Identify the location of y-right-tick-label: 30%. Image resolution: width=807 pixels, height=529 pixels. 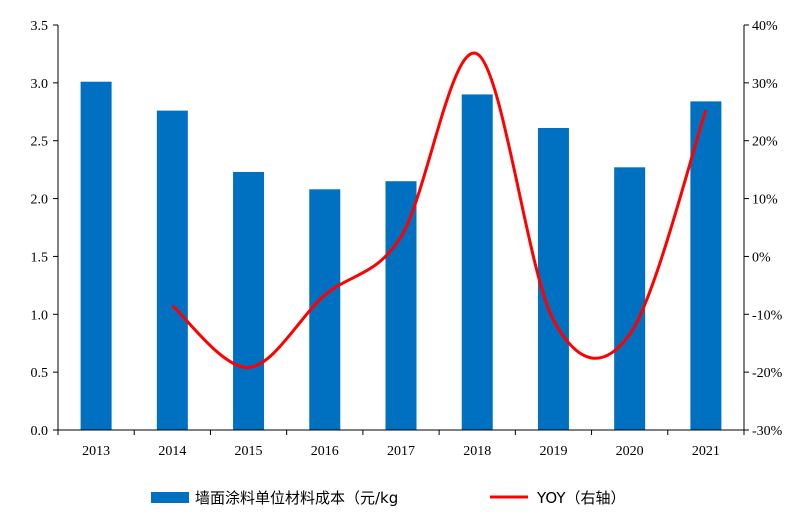
(765, 84).